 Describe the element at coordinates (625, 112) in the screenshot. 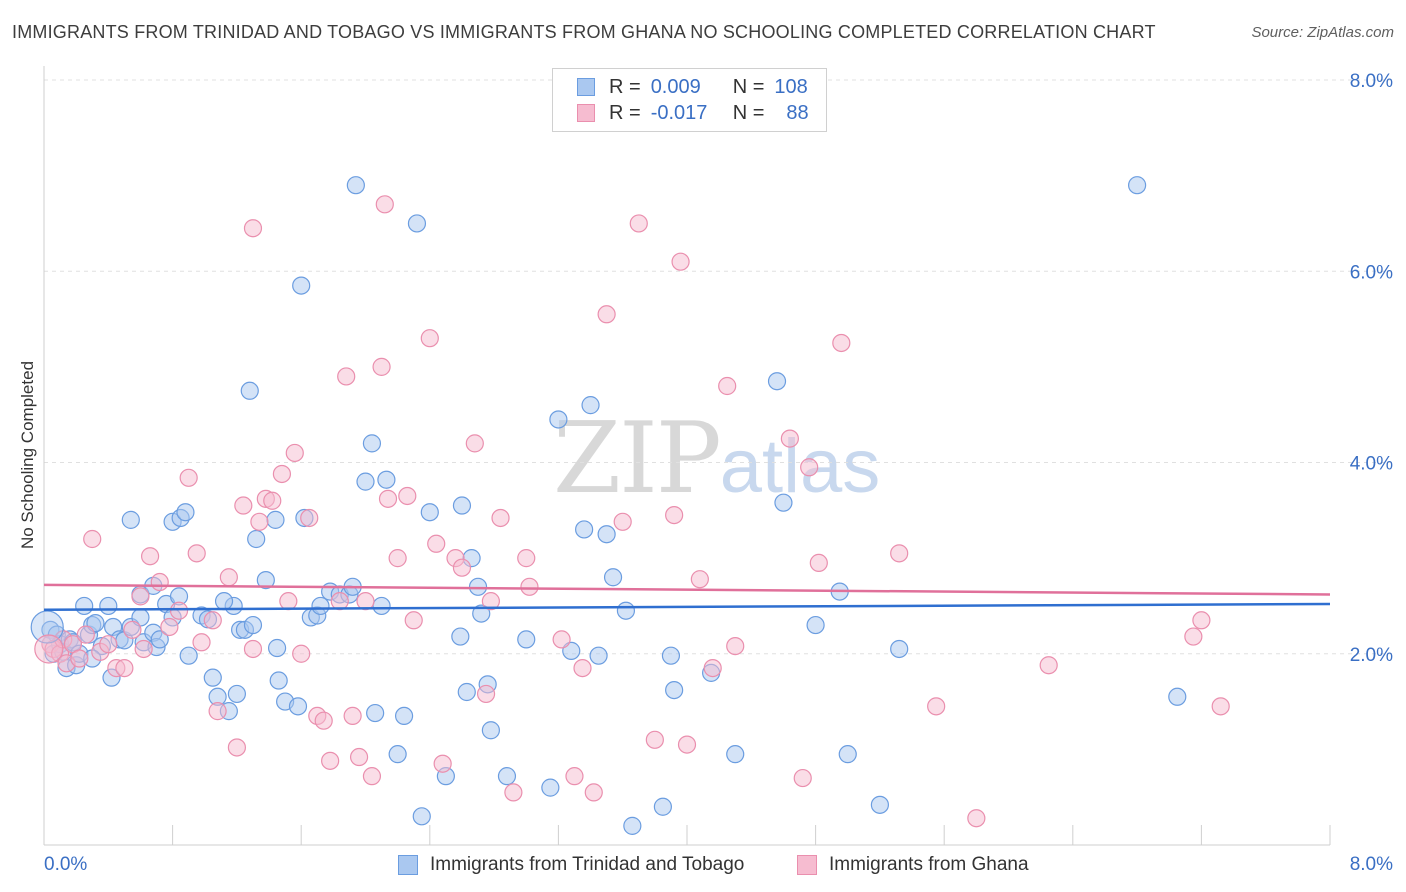

I see `legend-r-label: R =` at that location.